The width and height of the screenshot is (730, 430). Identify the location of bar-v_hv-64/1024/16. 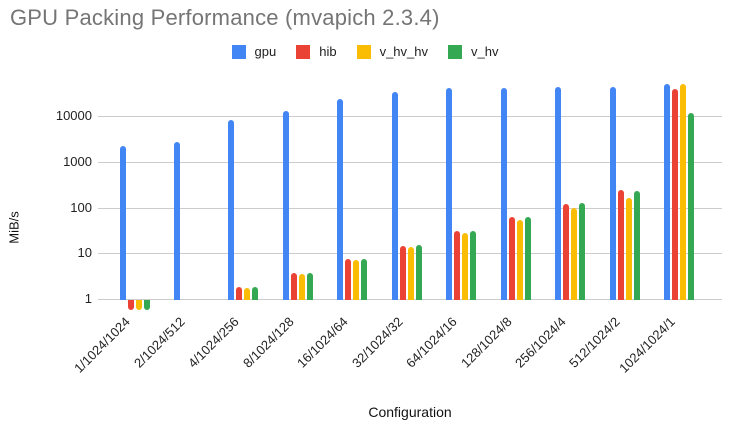
(473, 265).